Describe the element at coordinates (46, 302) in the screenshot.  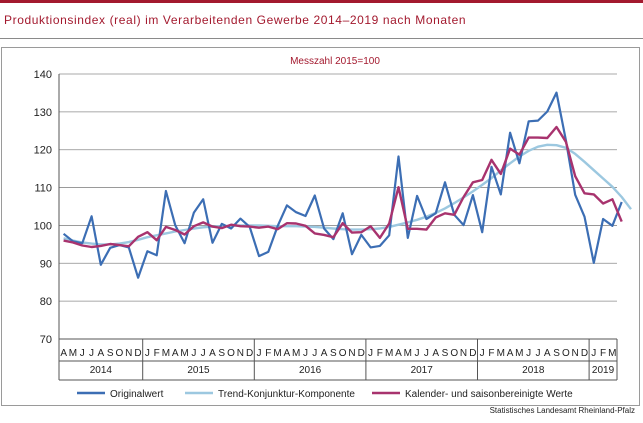
I see `y-tick-label: 80` at that location.